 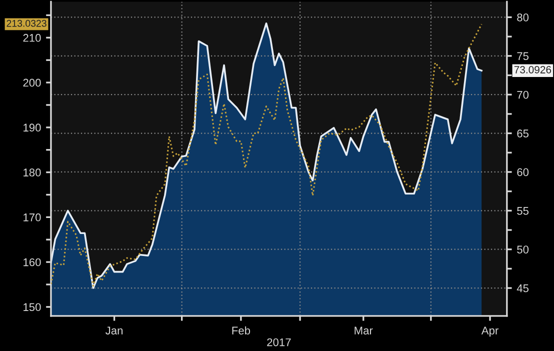 I want to click on y2-tick-label: 65, so click(x=523, y=134).